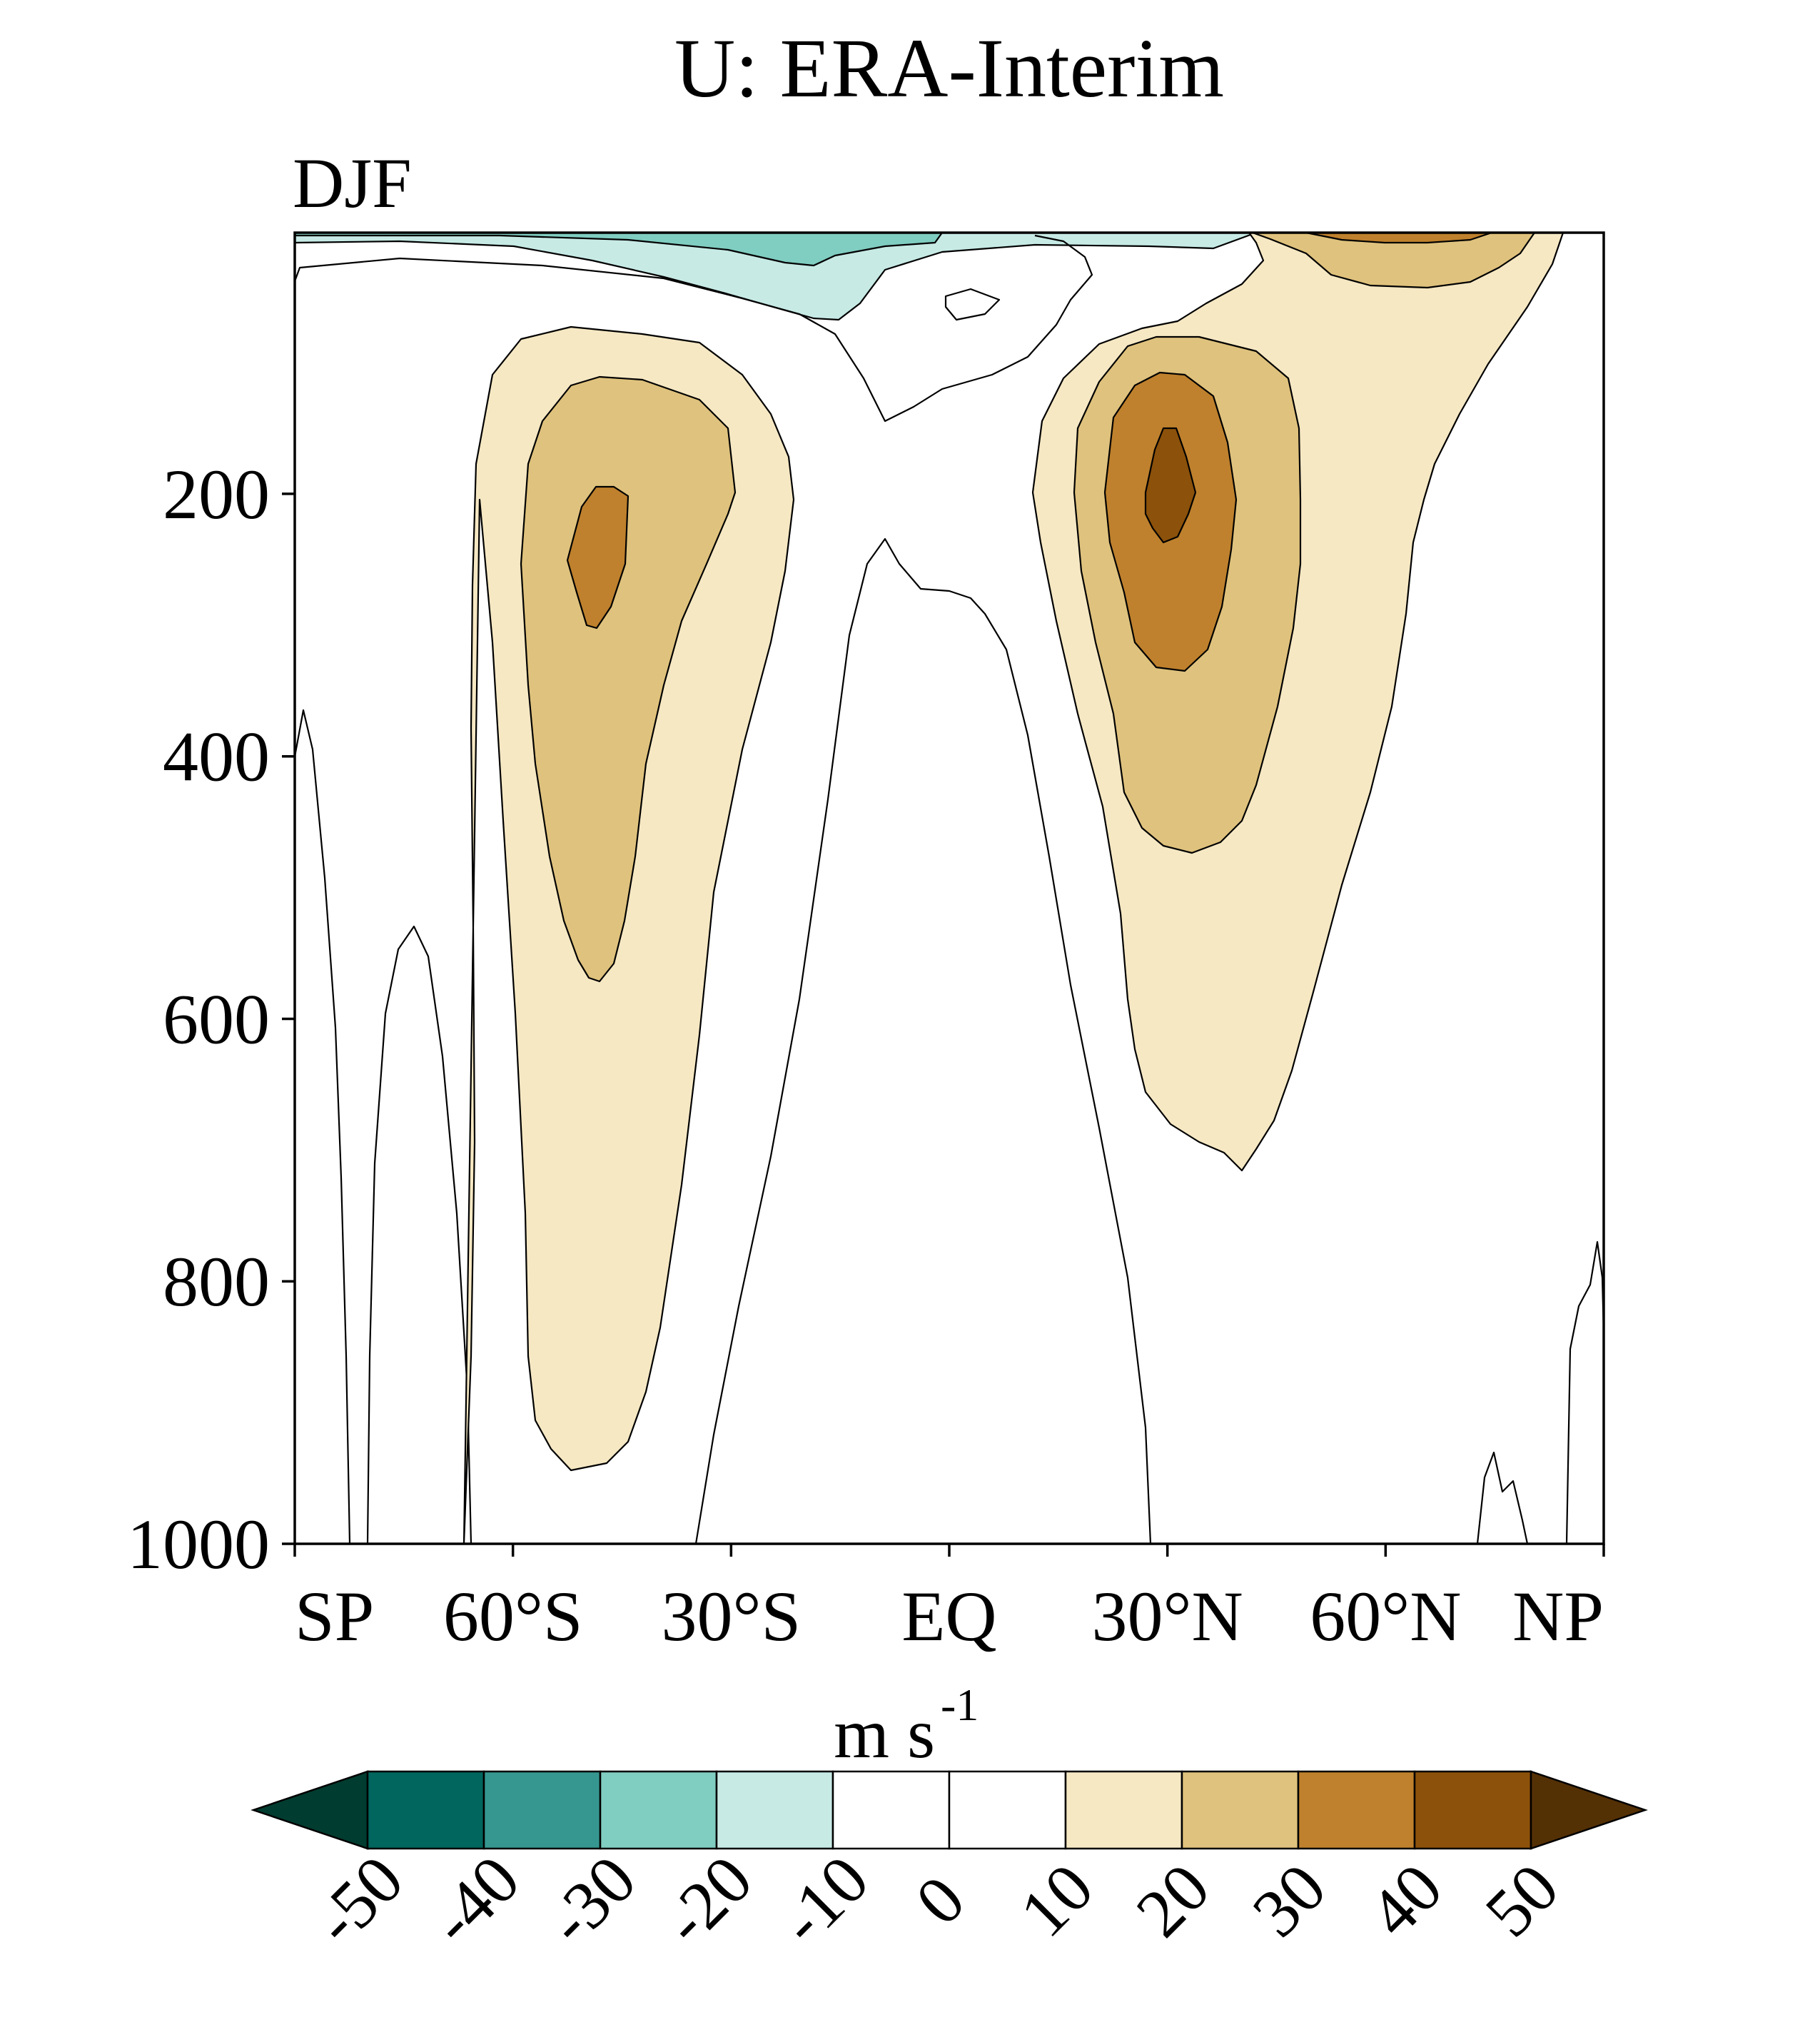 Image resolution: width=1820 pixels, height=2037 pixels. I want to click on contour-line-zero-sp, so click(323, 1126).